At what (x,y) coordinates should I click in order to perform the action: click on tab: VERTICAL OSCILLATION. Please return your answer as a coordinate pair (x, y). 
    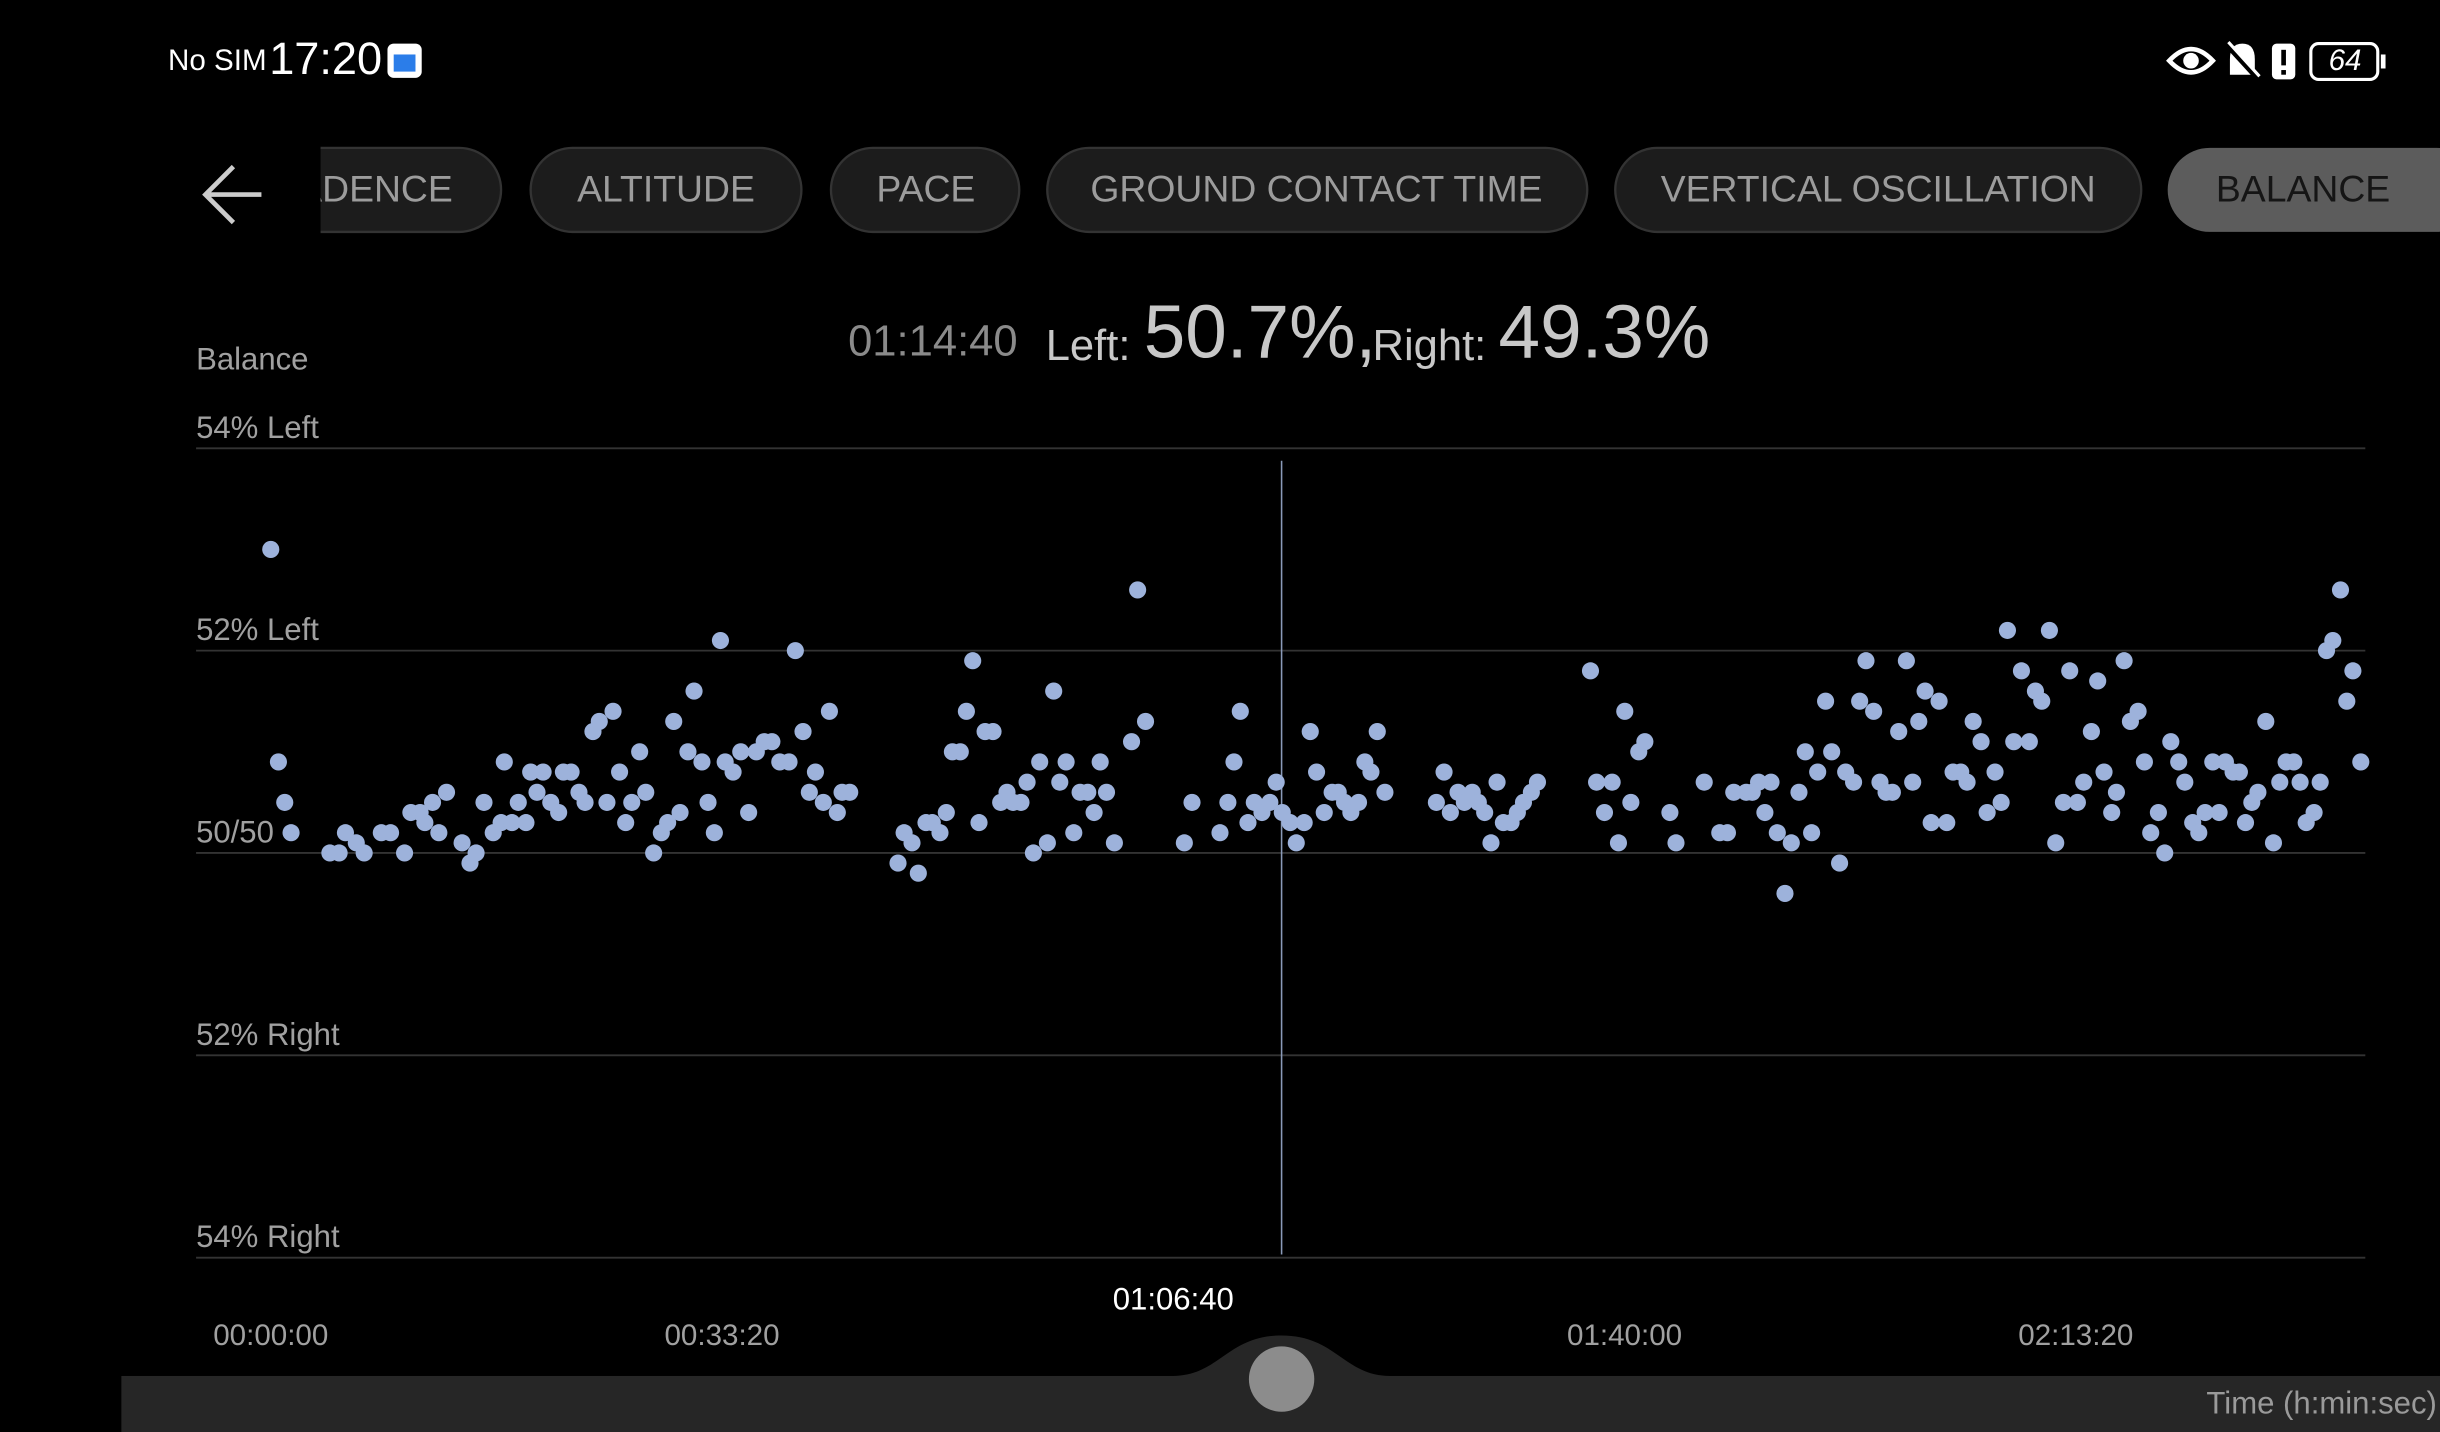
    Looking at the image, I should click on (1878, 190).